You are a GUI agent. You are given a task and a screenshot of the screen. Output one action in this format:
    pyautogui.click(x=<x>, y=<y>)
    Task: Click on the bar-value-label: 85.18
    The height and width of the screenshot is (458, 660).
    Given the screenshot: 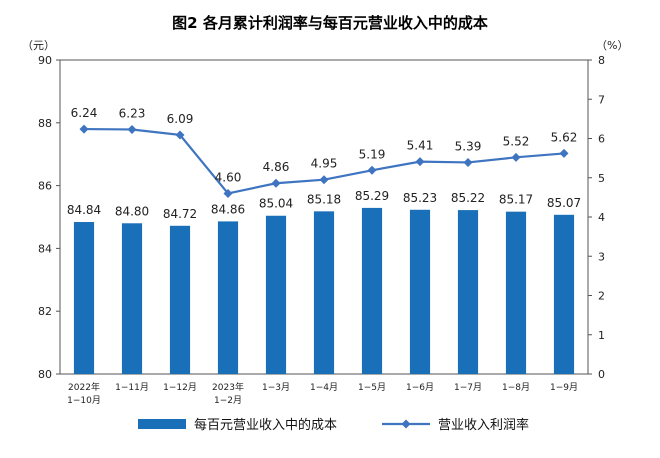 What is the action you would take?
    pyautogui.click(x=324, y=199)
    